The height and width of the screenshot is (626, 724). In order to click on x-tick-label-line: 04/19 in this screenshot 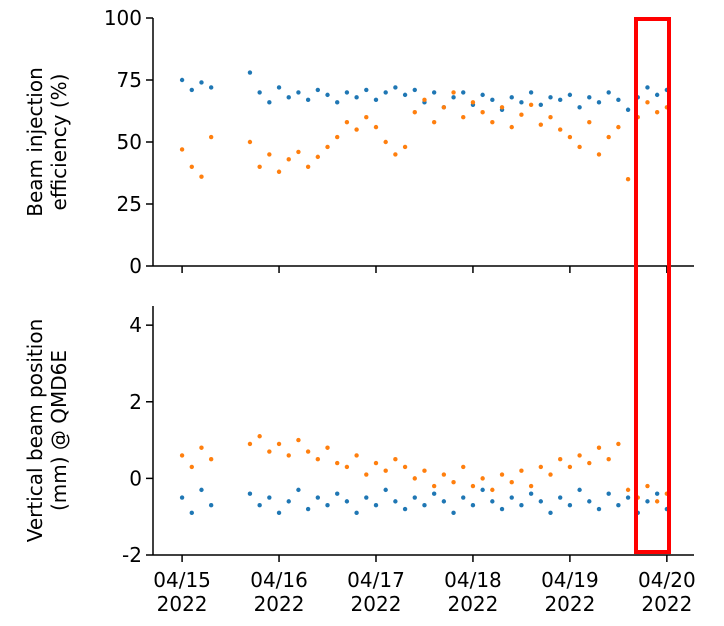, I will do `click(570, 580)`.